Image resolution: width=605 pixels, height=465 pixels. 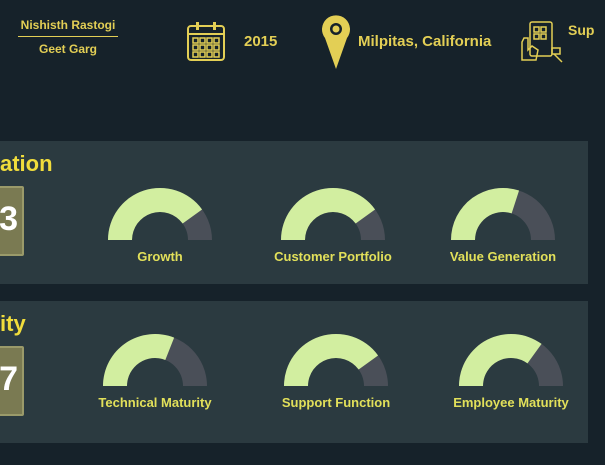 I want to click on gauge: Technical Maturity, so click(x=155, y=370).